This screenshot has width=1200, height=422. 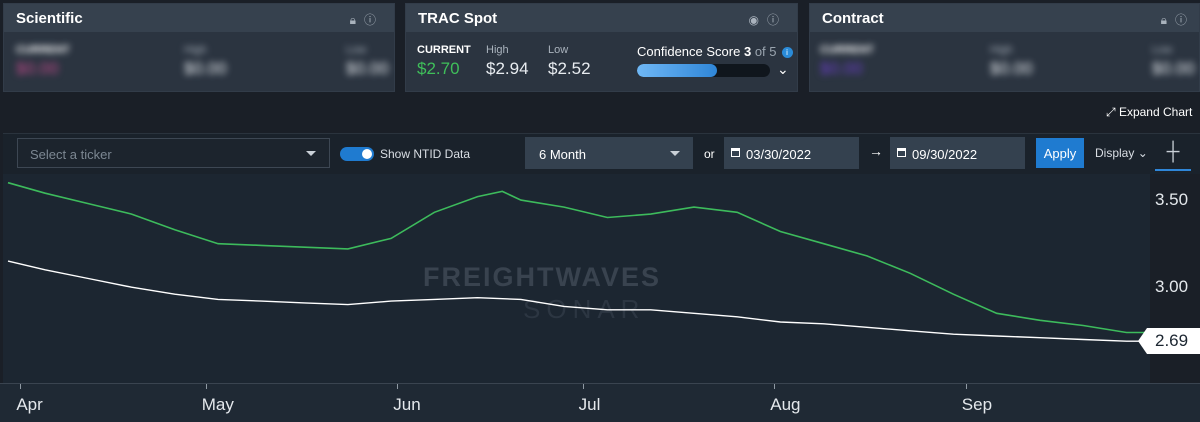 What do you see at coordinates (357, 154) in the screenshot?
I see `ntid-toggle` at bounding box center [357, 154].